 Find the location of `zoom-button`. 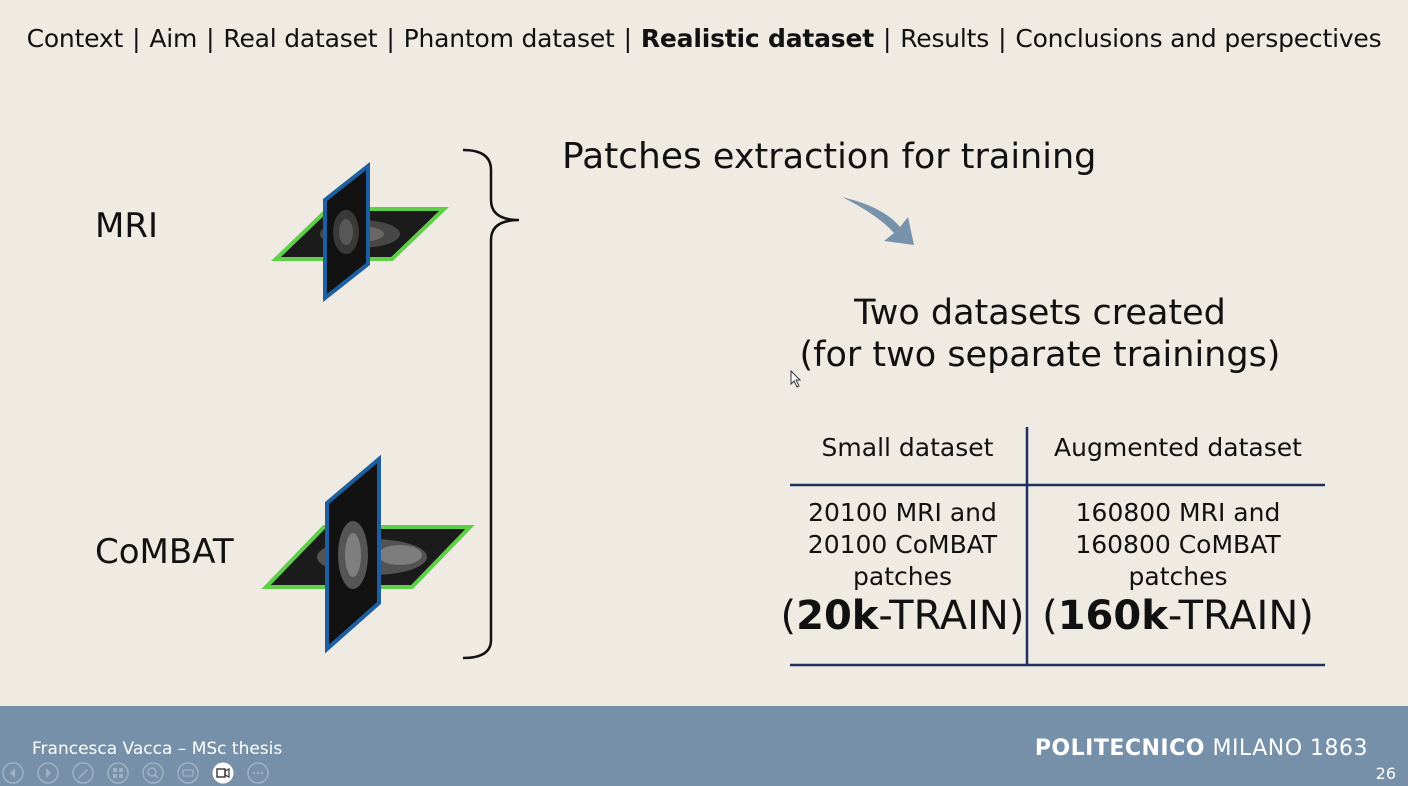

zoom-button is located at coordinates (153, 773).